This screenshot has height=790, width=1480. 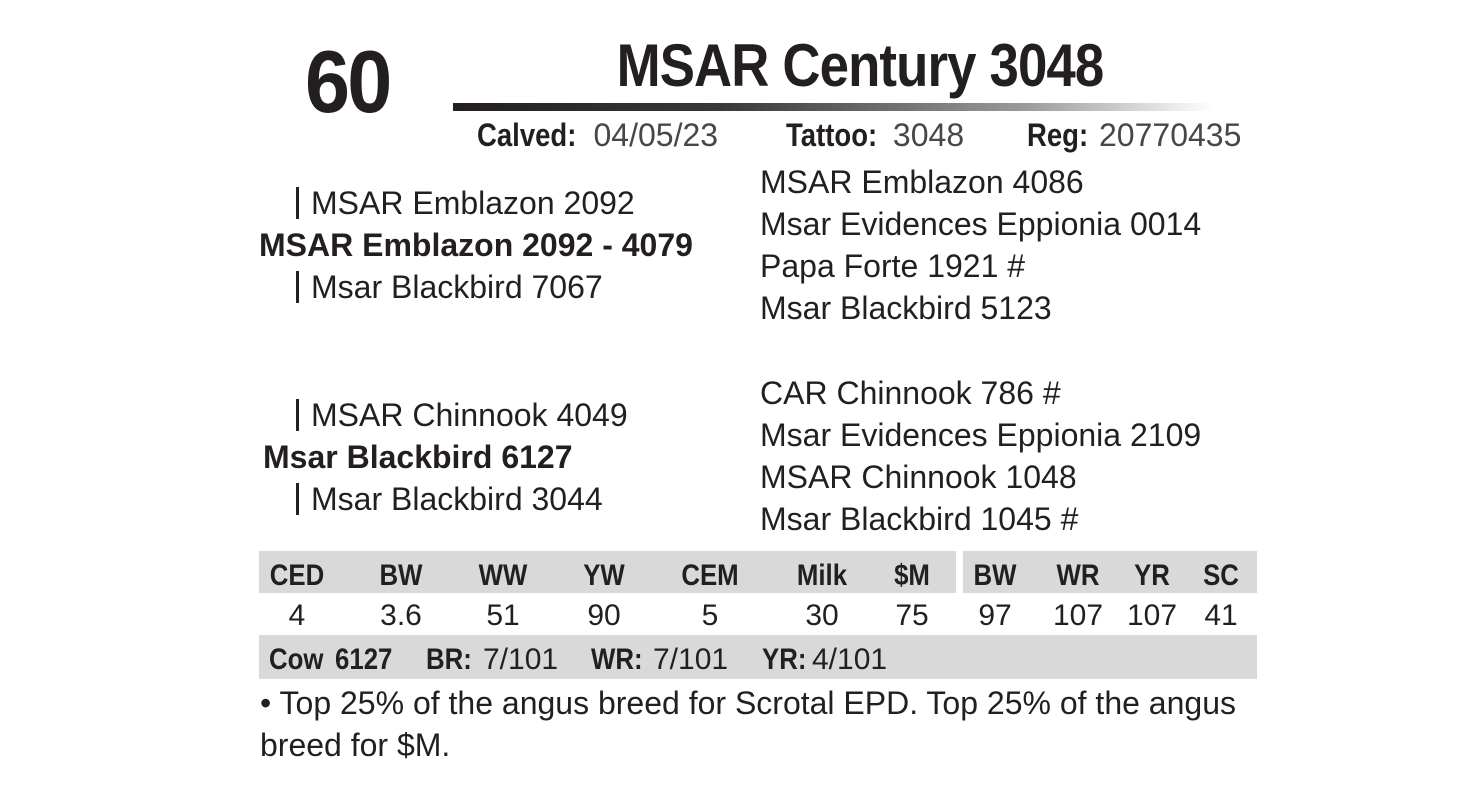 What do you see at coordinates (364, 659) in the screenshot?
I see `cow-value: 6127` at bounding box center [364, 659].